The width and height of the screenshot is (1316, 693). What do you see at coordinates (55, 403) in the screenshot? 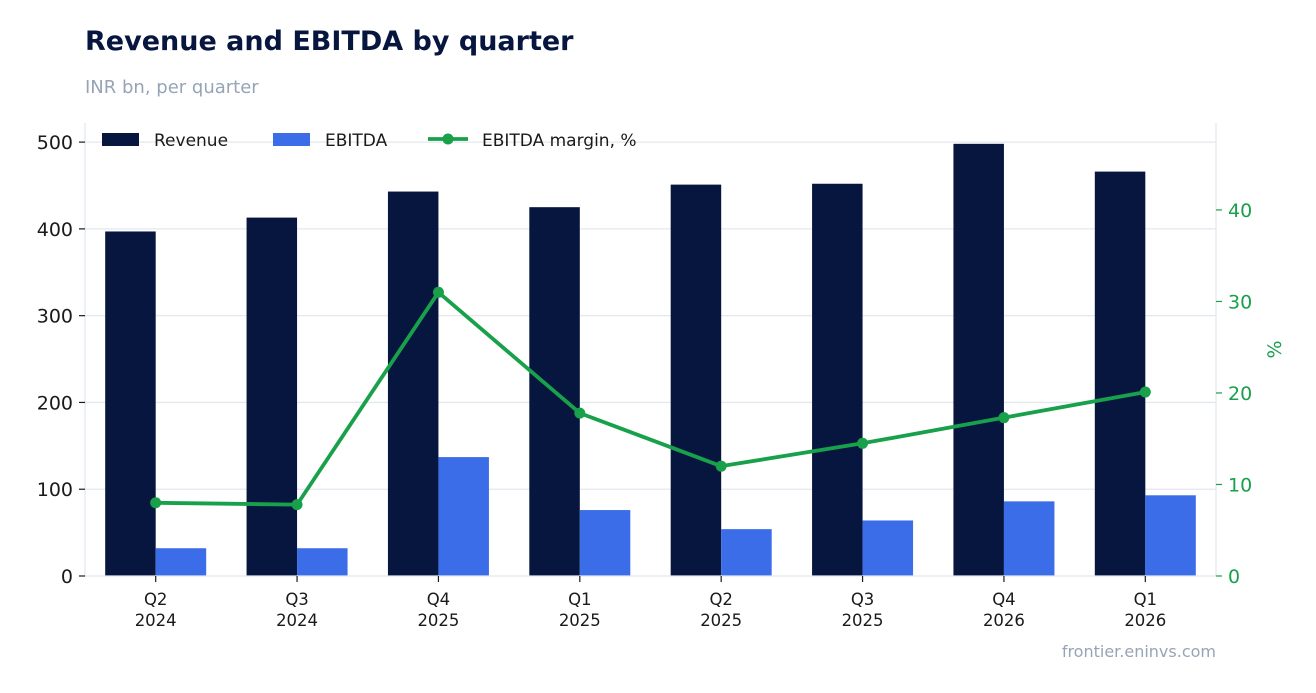
I see `y-left-tick-label: 200` at bounding box center [55, 403].